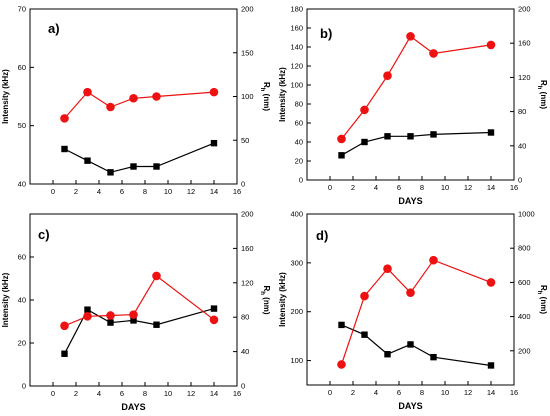 This screenshot has height=416, width=550. What do you see at coordinates (296, 9) in the screenshot?
I see `left-y-tick-label: 180` at bounding box center [296, 9].